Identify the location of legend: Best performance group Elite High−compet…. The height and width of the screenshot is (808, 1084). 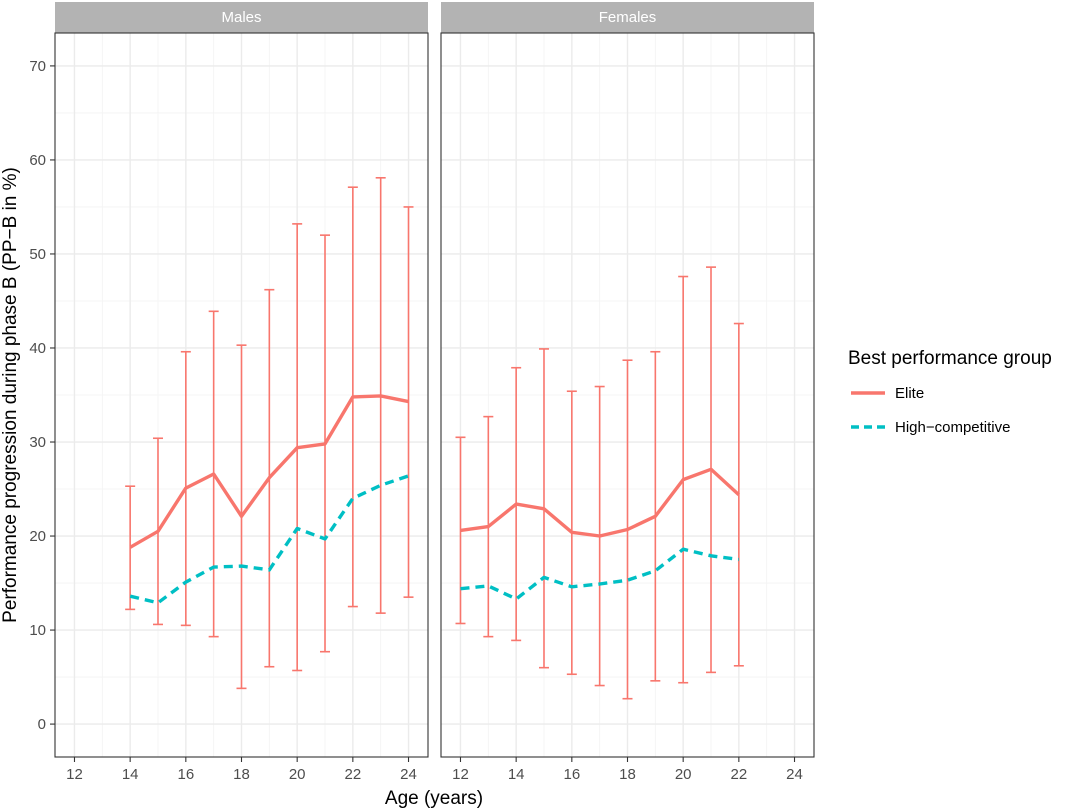
(950, 392).